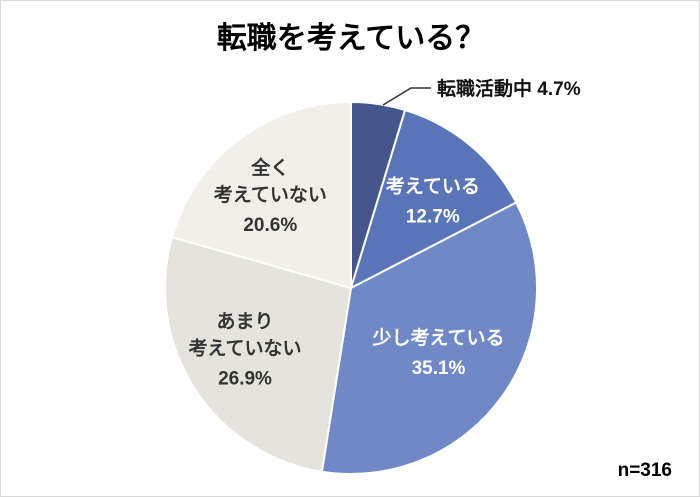 The width and height of the screenshot is (700, 497). I want to click on slice-label-2: 考えている 12.7%, so click(433, 201).